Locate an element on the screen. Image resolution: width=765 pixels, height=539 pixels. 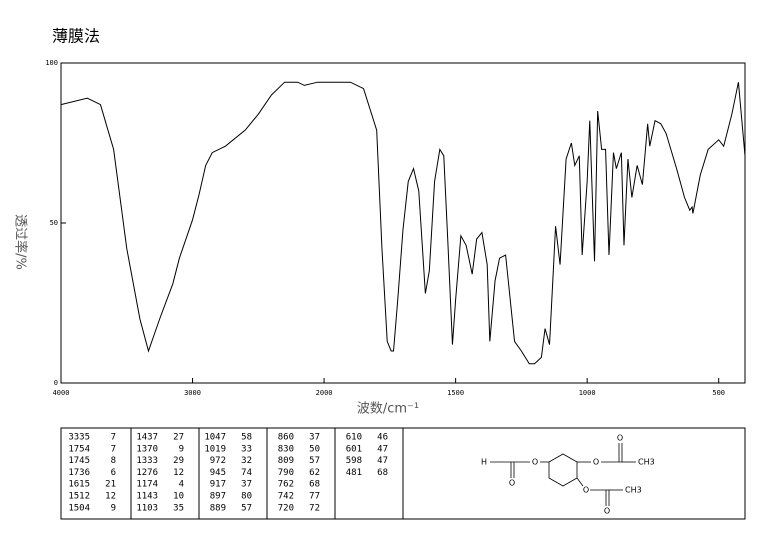
x-tick-label: 4000 is located at coordinates (61, 393).